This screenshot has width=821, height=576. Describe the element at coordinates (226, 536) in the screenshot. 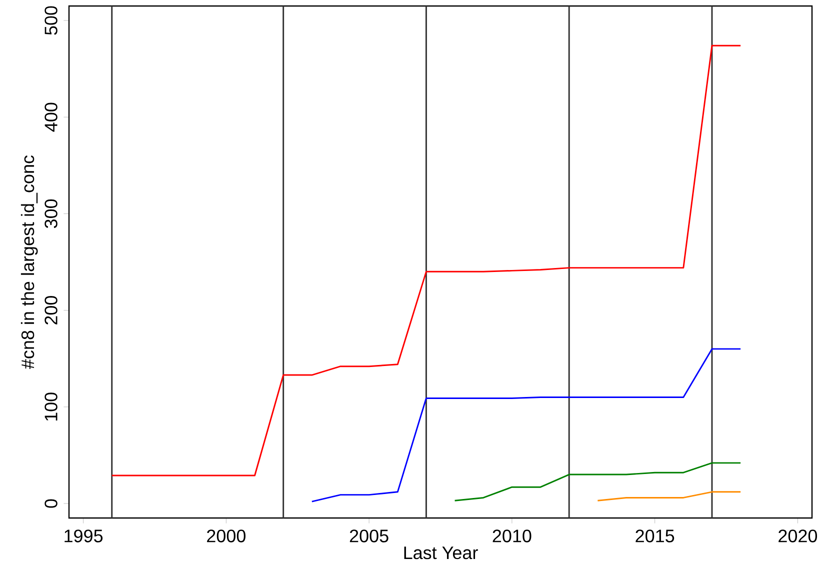

I see `x-tick-label: 2000` at that location.